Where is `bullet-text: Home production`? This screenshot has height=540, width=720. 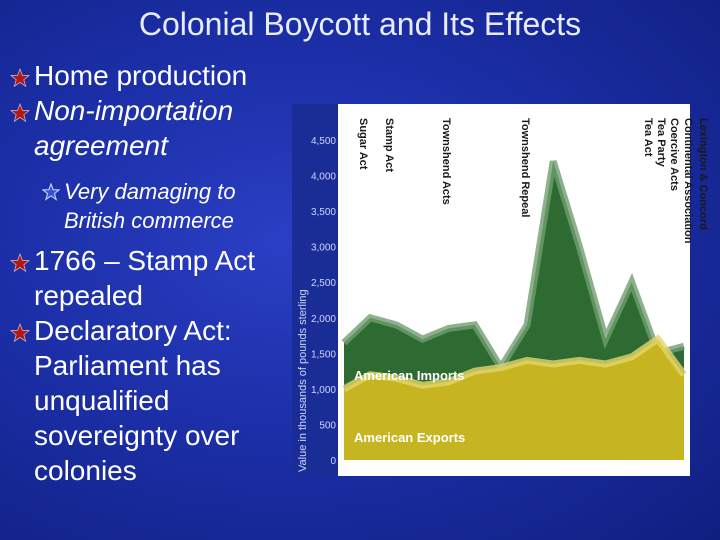
bullet-text: Home production is located at coordinates (141, 75).